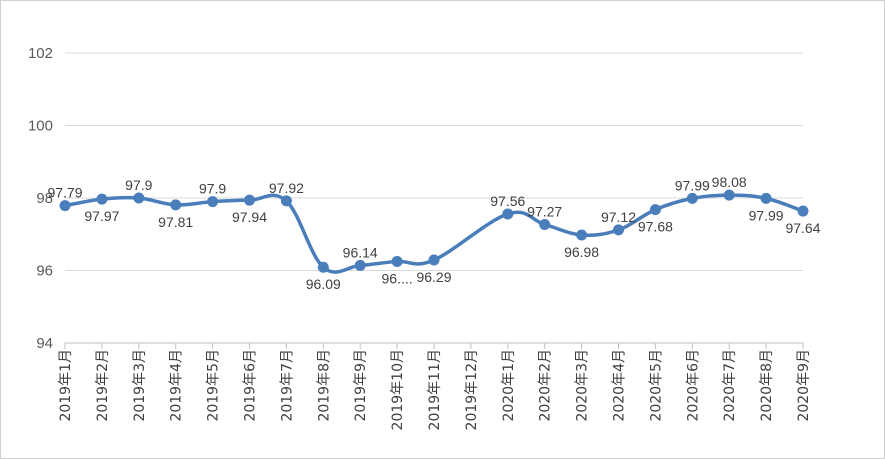  I want to click on x-tick-label: 2020年7月, so click(730, 385).